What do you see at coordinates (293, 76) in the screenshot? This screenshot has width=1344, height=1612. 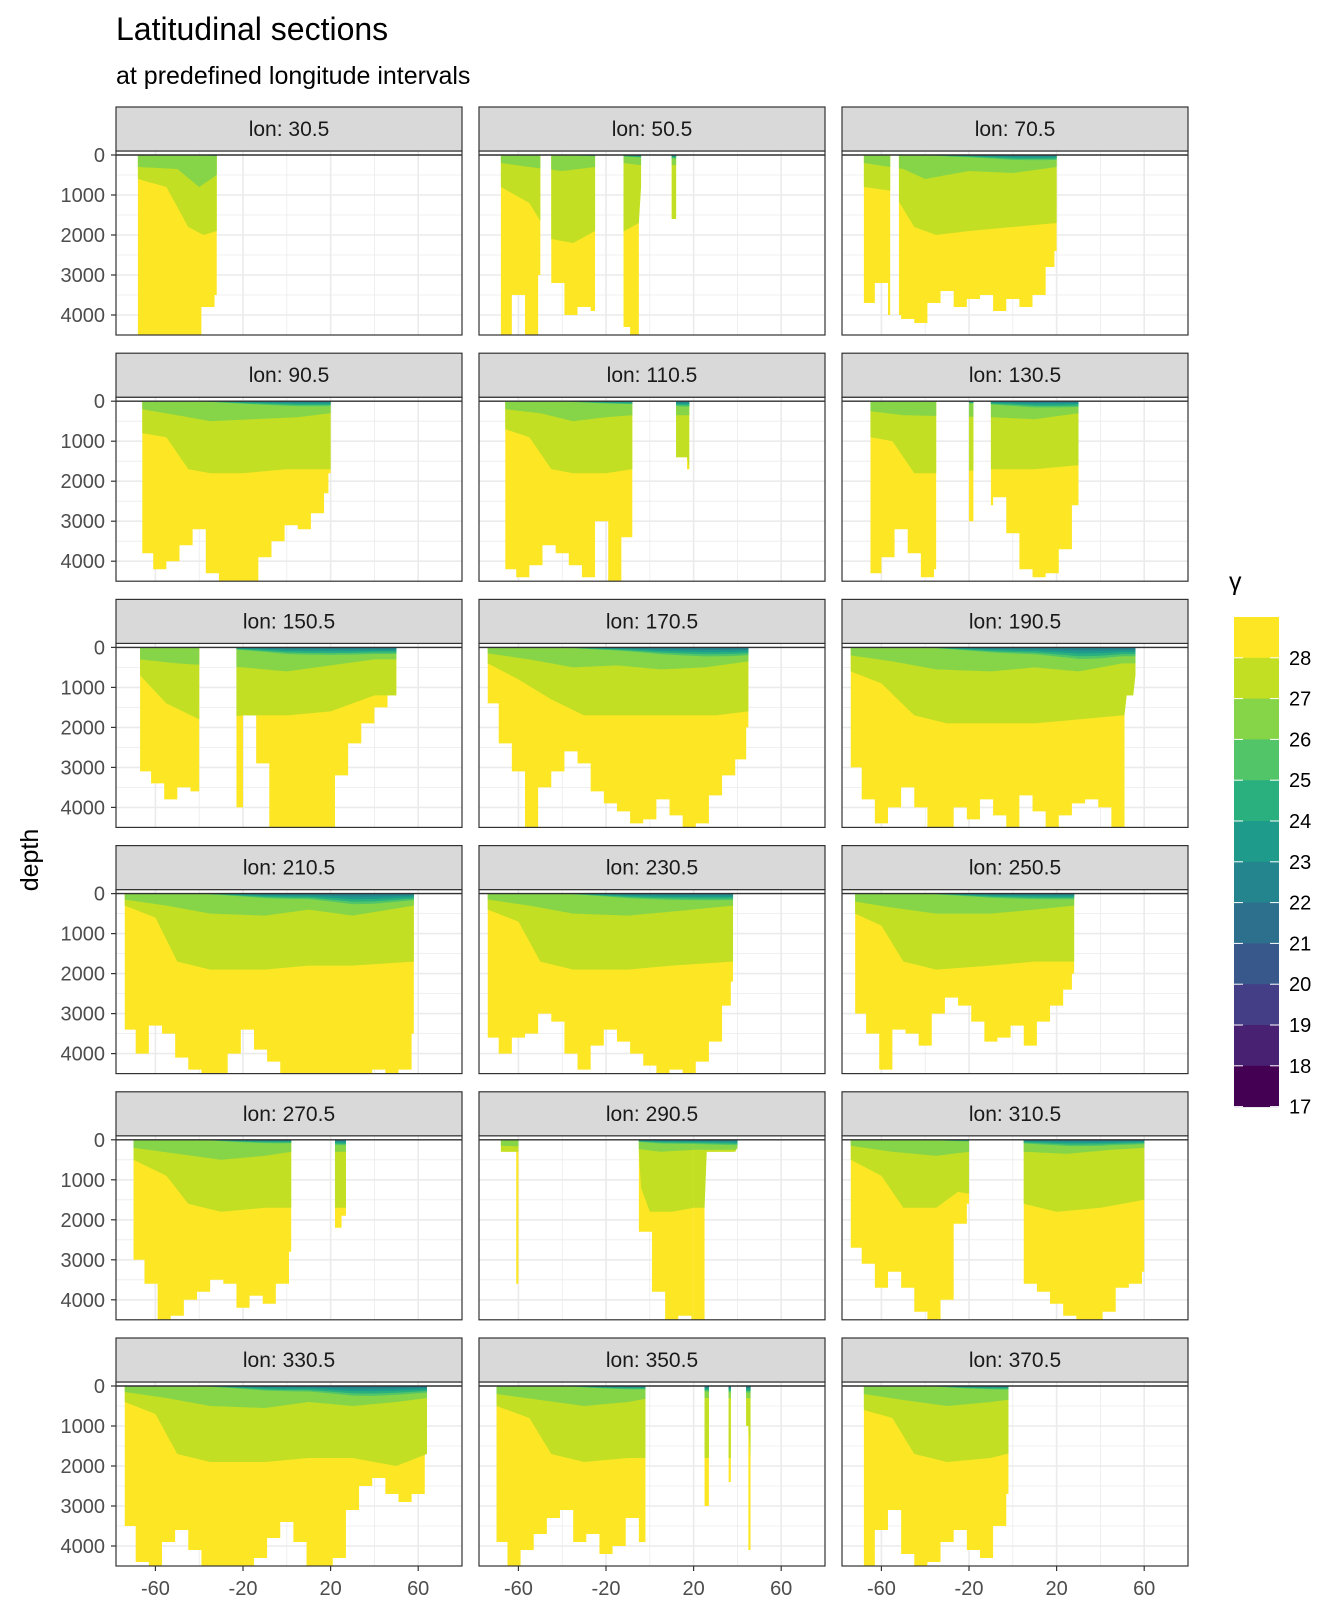 I see `chart-subtitle: at predefined longitude intervals` at bounding box center [293, 76].